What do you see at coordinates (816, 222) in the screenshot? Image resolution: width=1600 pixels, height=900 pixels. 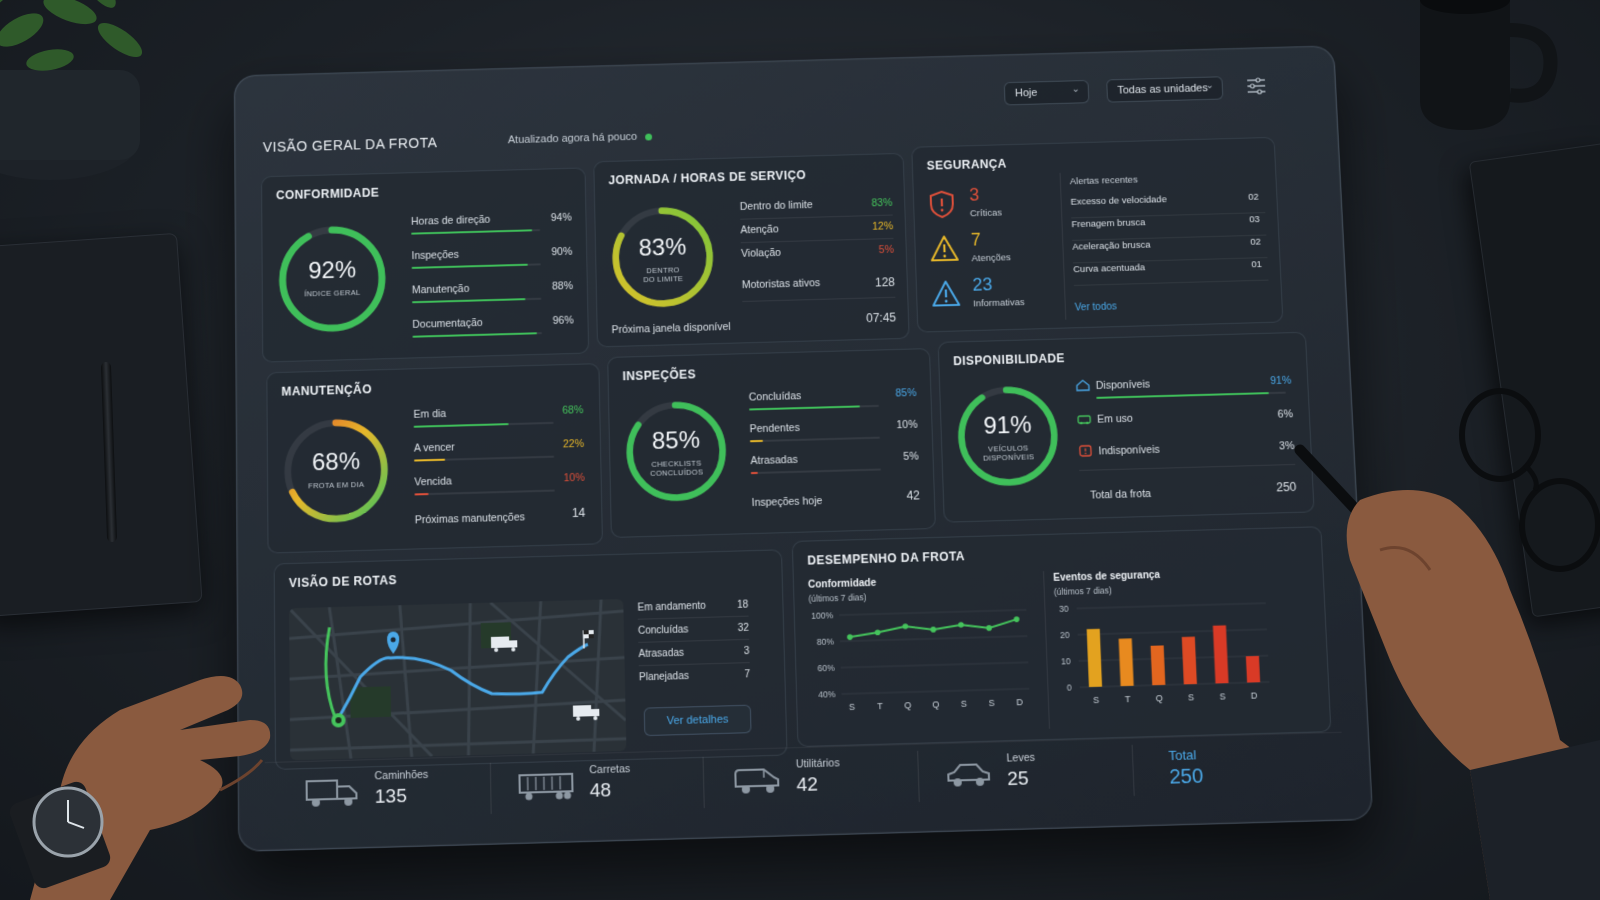 I see `hours-row: Atenção 12%` at bounding box center [816, 222].